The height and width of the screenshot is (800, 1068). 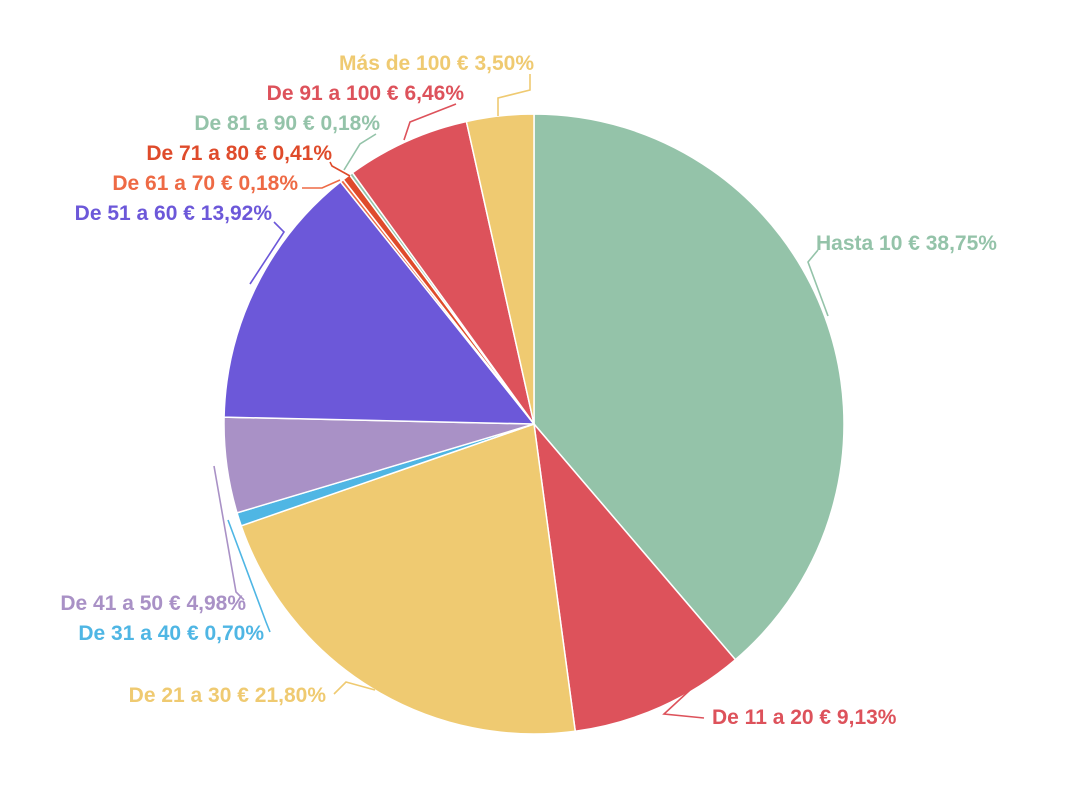 What do you see at coordinates (205, 183) in the screenshot?
I see `label-de-61-a-70-eur: De 61 a 70 € 0,18%` at bounding box center [205, 183].